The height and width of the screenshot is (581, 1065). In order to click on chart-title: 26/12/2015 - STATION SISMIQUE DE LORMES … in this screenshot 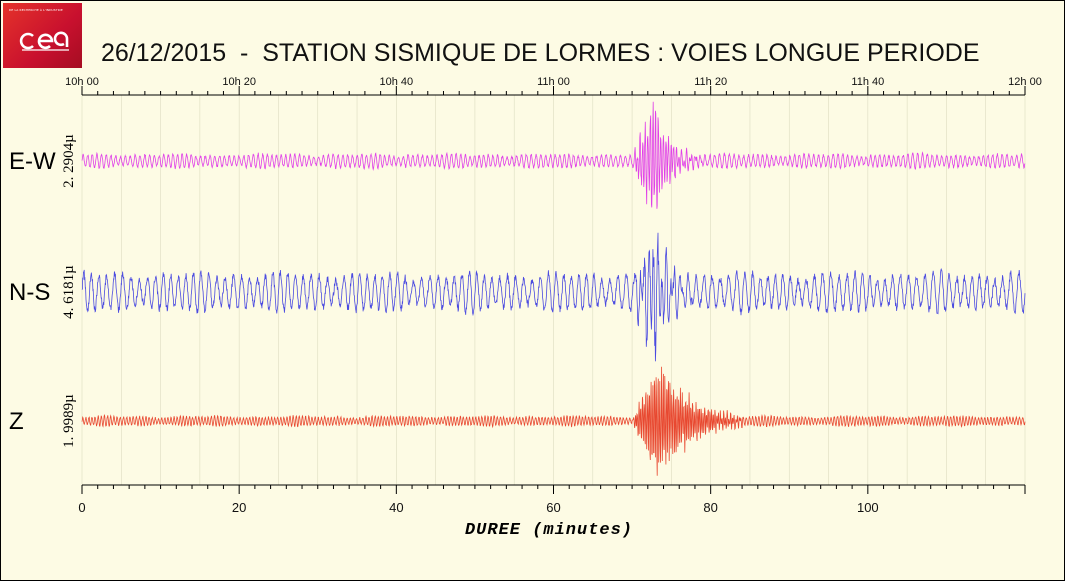, I will do `click(540, 53)`.